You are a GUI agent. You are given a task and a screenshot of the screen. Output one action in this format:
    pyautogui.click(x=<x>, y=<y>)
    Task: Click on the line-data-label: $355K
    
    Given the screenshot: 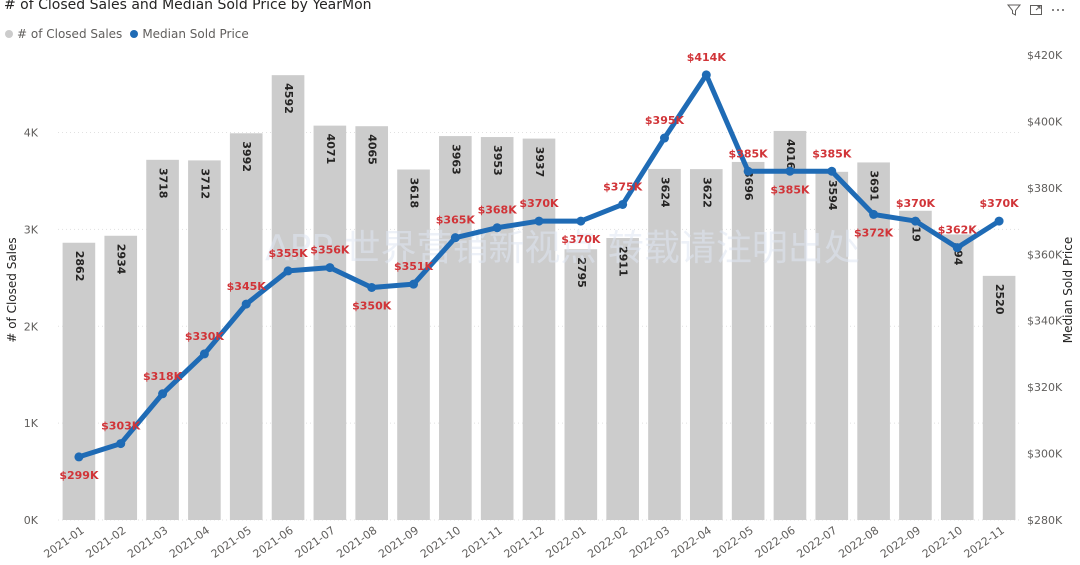 What is the action you would take?
    pyautogui.click(x=288, y=253)
    